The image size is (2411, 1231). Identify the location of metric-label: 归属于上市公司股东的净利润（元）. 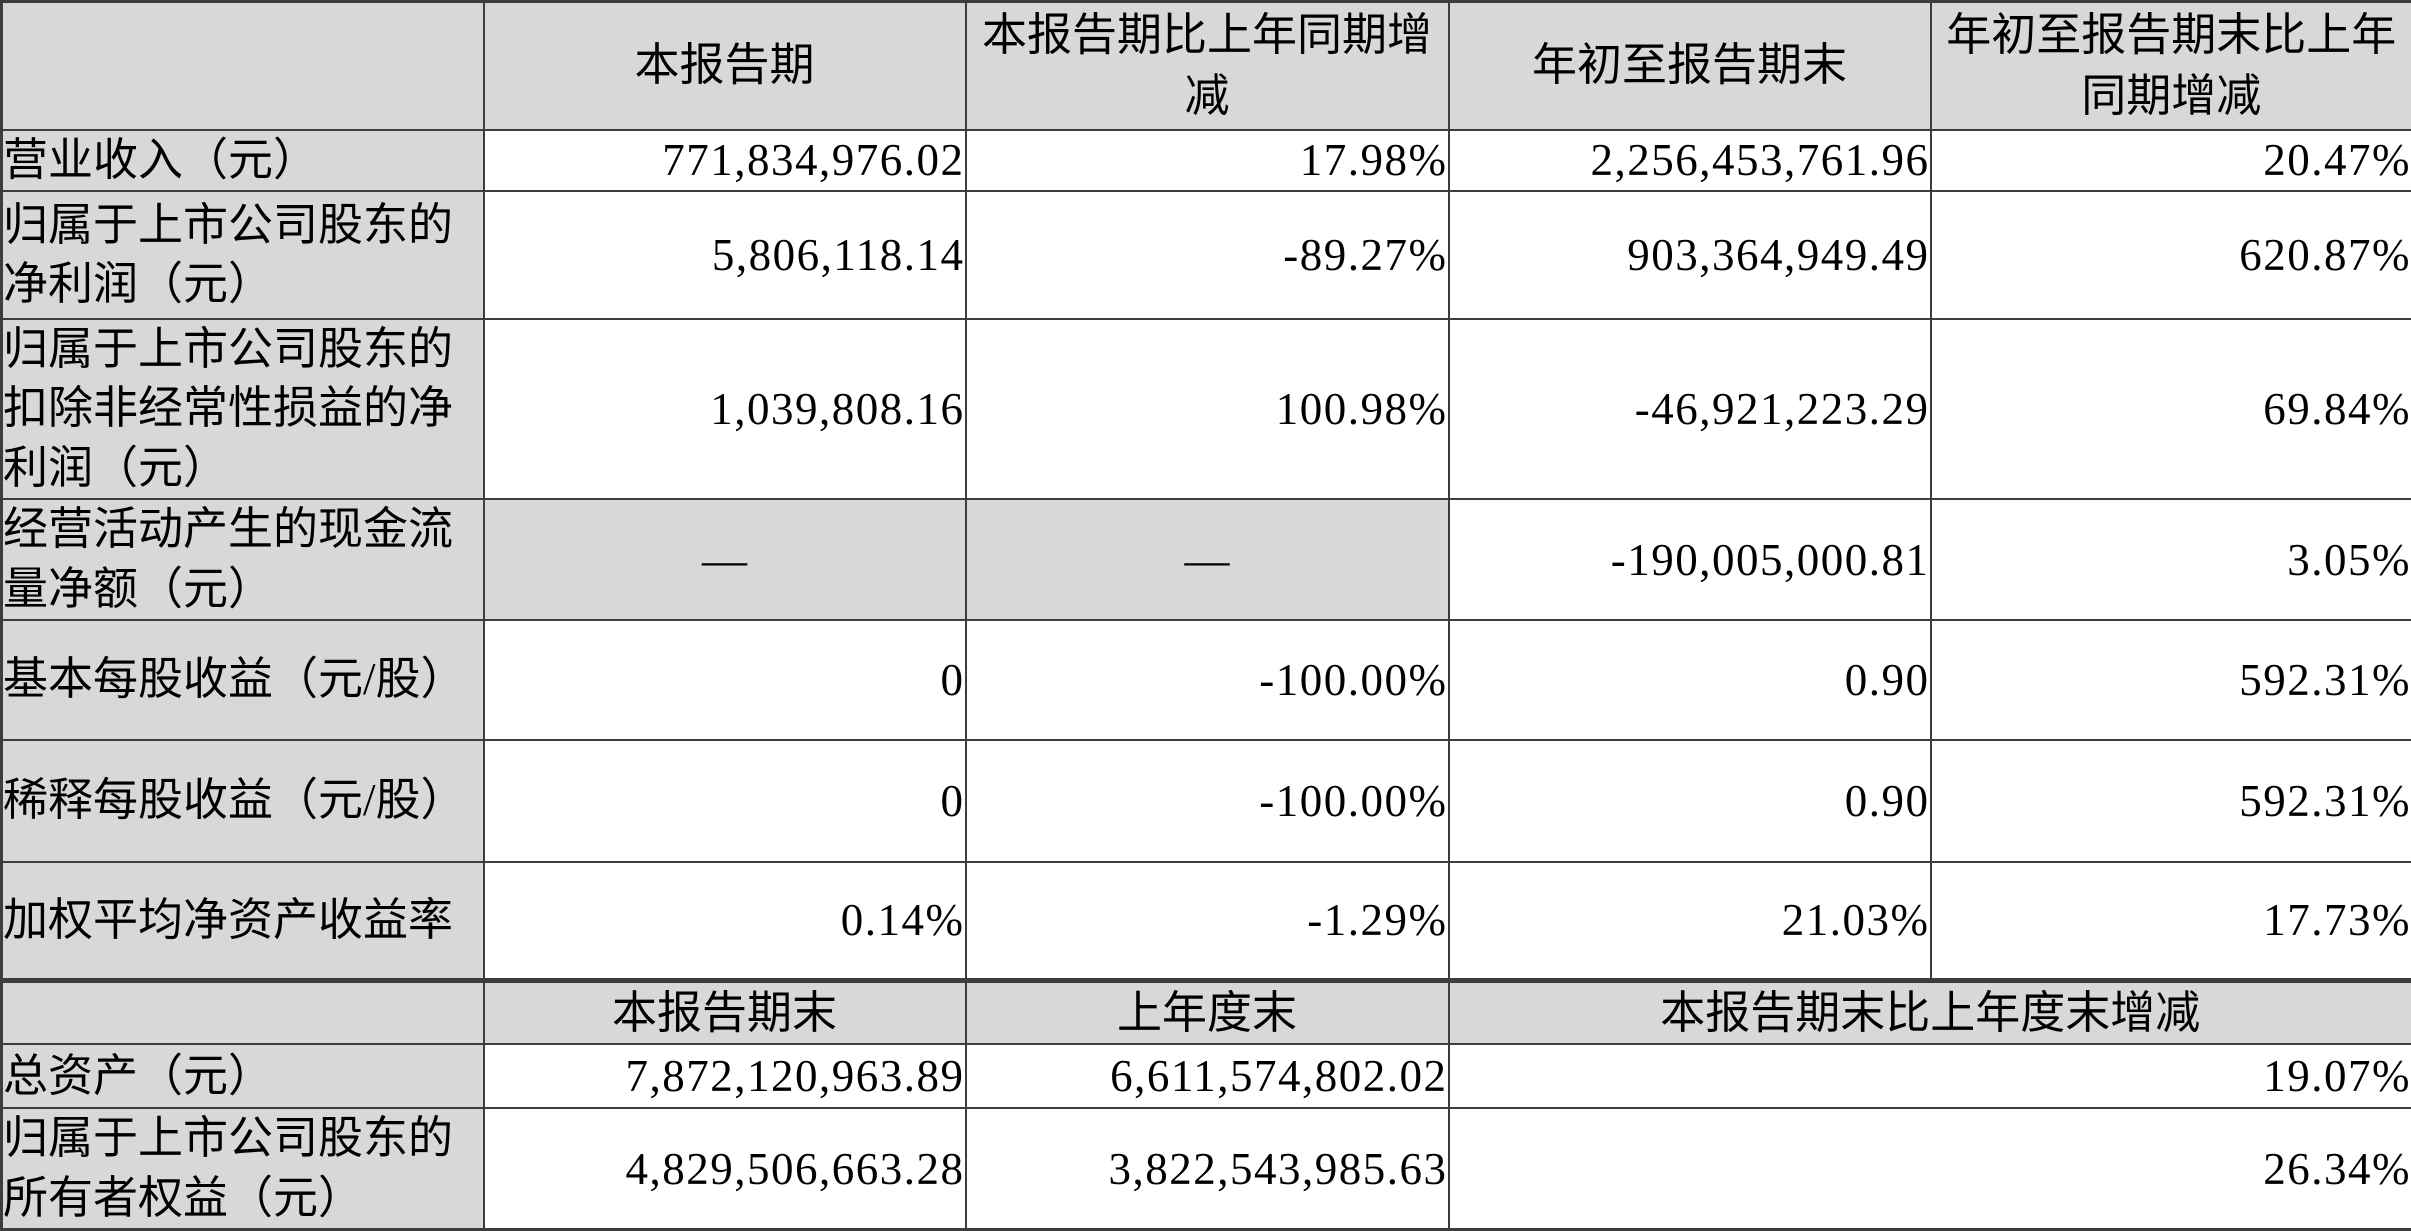
(243, 255).